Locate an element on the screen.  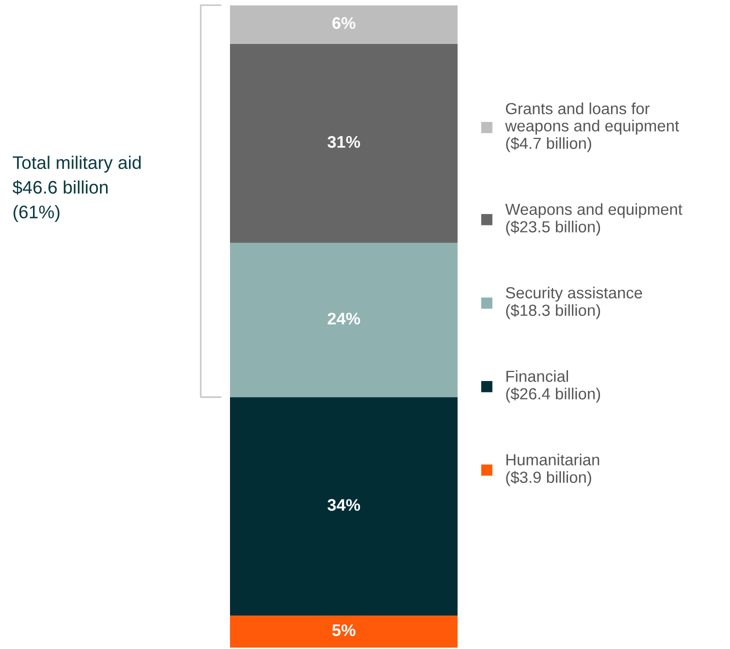
data-label: 24% is located at coordinates (344, 318).